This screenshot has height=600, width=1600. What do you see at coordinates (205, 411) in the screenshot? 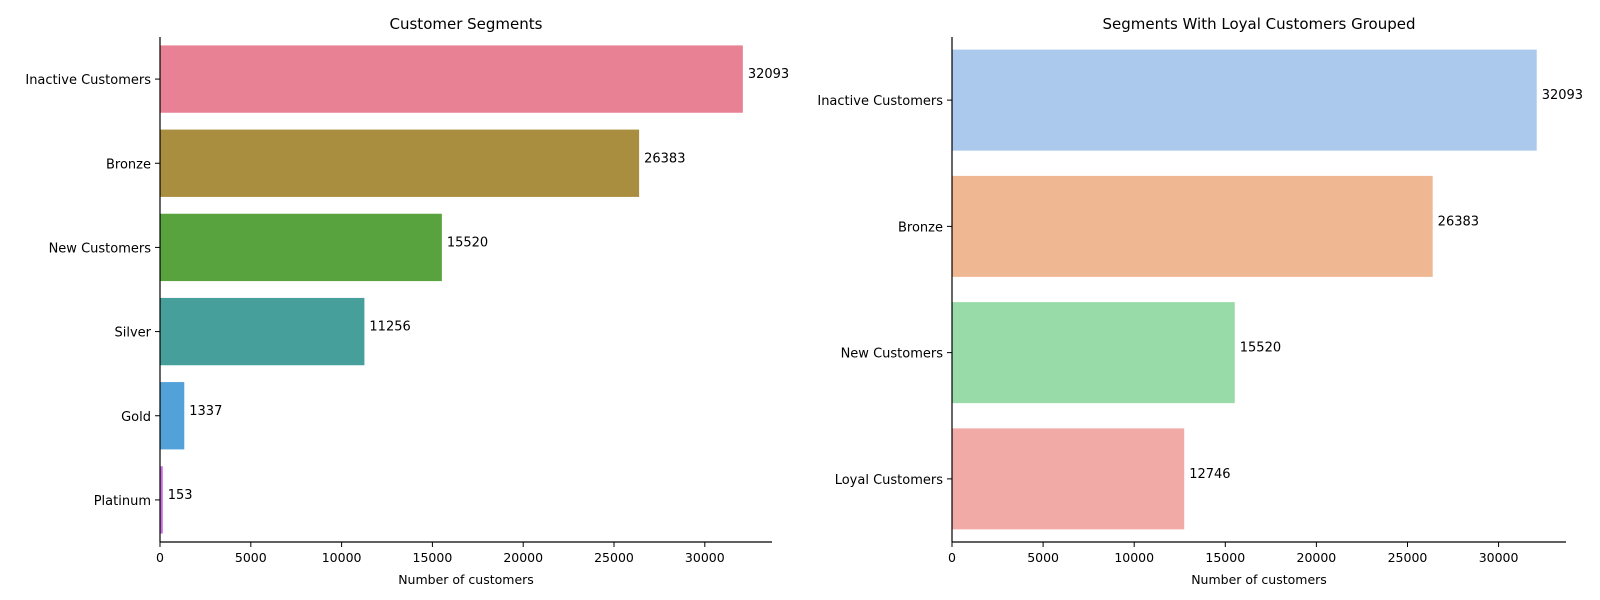
I see `data-label: 1337` at bounding box center [205, 411].